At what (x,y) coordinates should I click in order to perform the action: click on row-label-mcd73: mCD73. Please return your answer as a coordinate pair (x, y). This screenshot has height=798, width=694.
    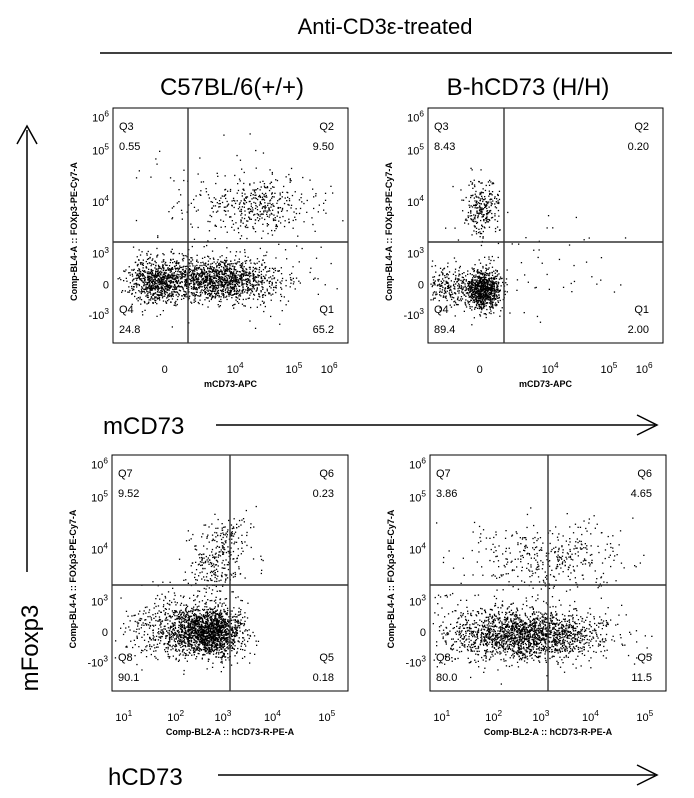
    Looking at the image, I should click on (143, 426).